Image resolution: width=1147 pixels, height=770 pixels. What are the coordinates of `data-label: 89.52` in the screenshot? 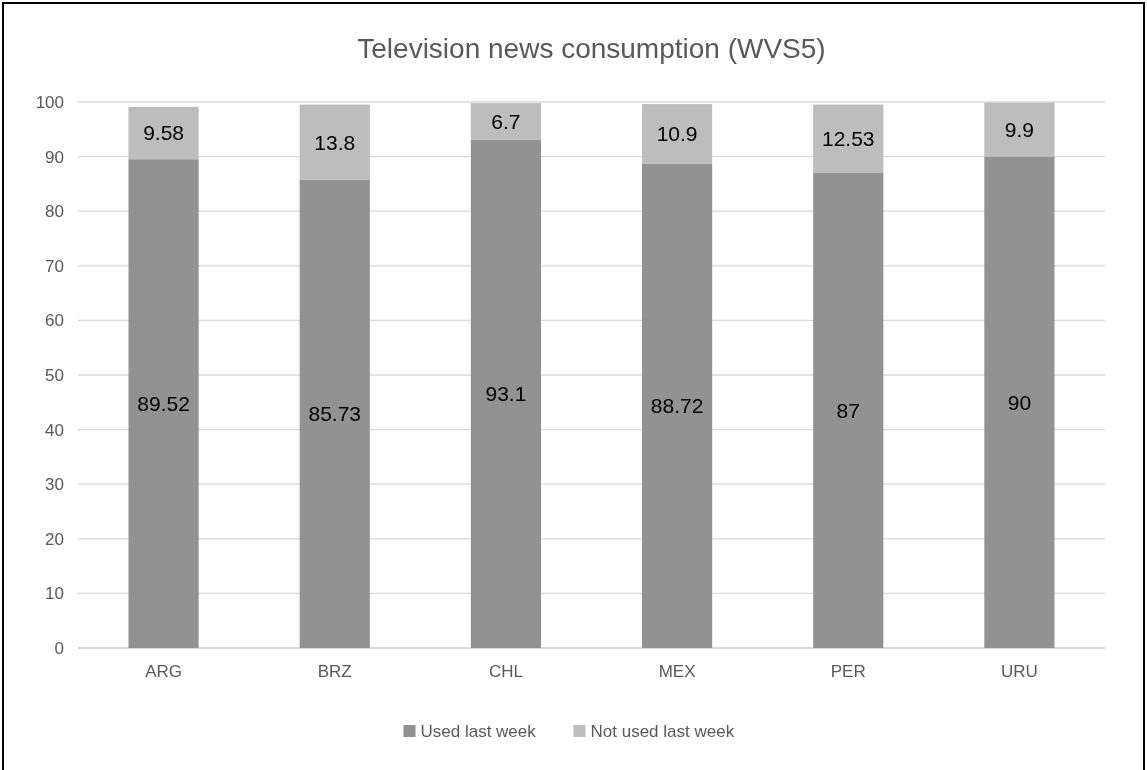 It's located at (163, 403).